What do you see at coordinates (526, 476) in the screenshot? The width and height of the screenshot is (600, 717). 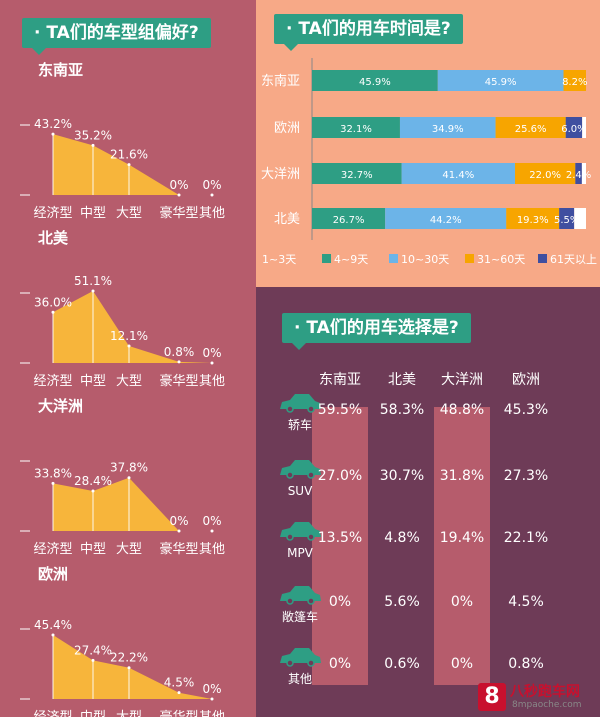 I see `car-choice-value: 27.3%` at bounding box center [526, 476].